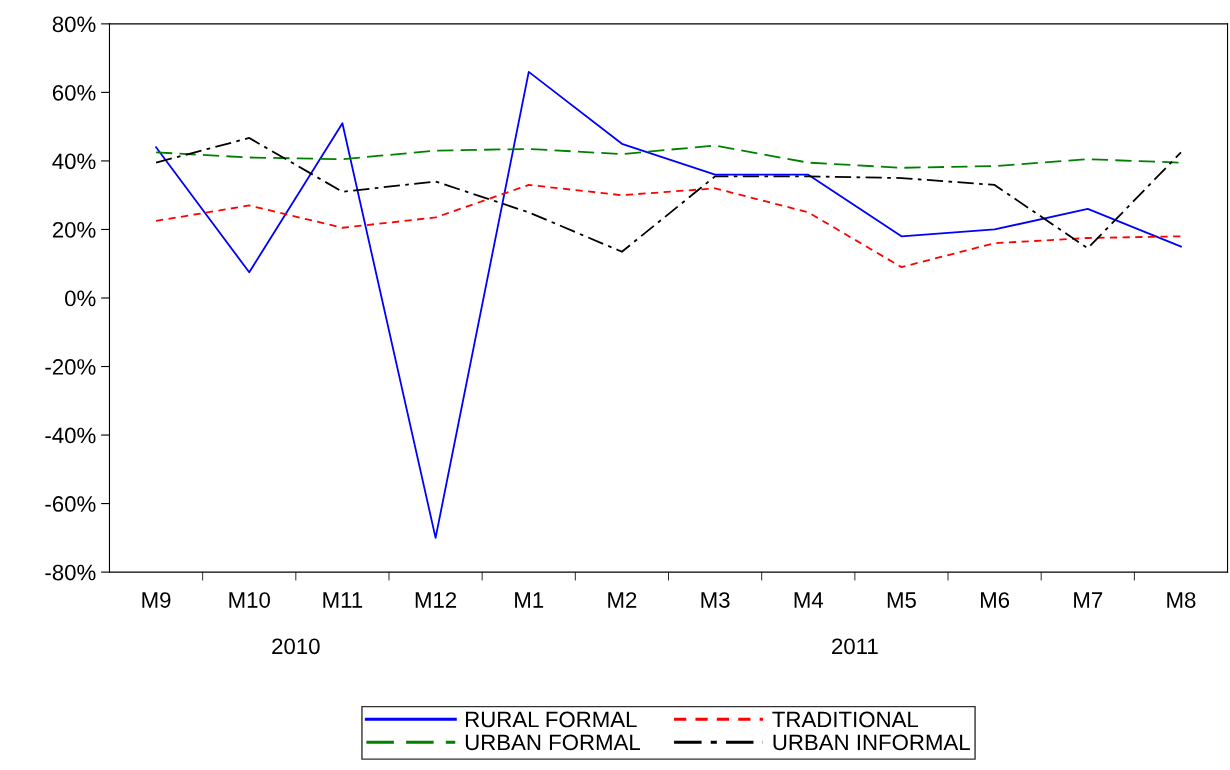 The height and width of the screenshot is (770, 1230). I want to click on x-tick-label: M8, so click(1181, 600).